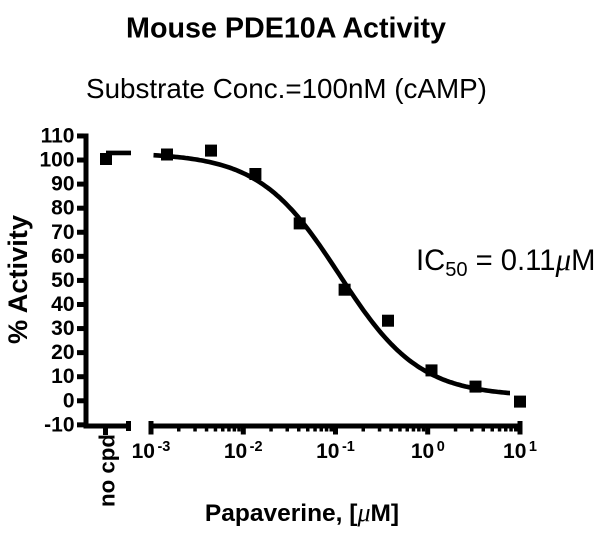 The image size is (600, 546). Describe the element at coordinates (62, 304) in the screenshot. I see `svg-text: 40` at that location.